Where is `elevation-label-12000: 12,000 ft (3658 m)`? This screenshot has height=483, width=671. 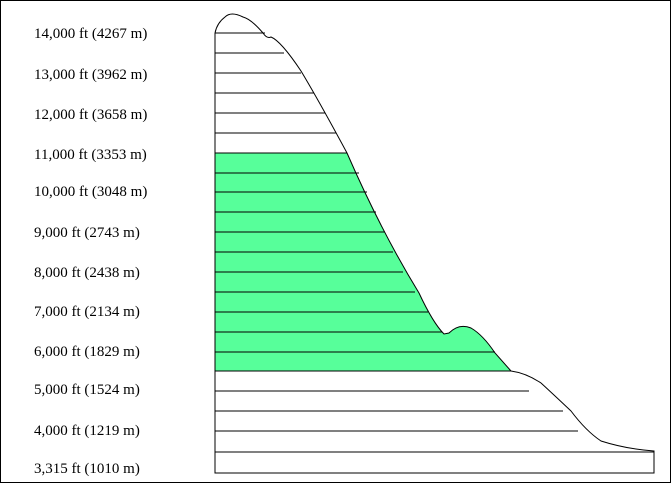 elevation-label-12000: 12,000 ft (3658 m) is located at coordinates (90, 115).